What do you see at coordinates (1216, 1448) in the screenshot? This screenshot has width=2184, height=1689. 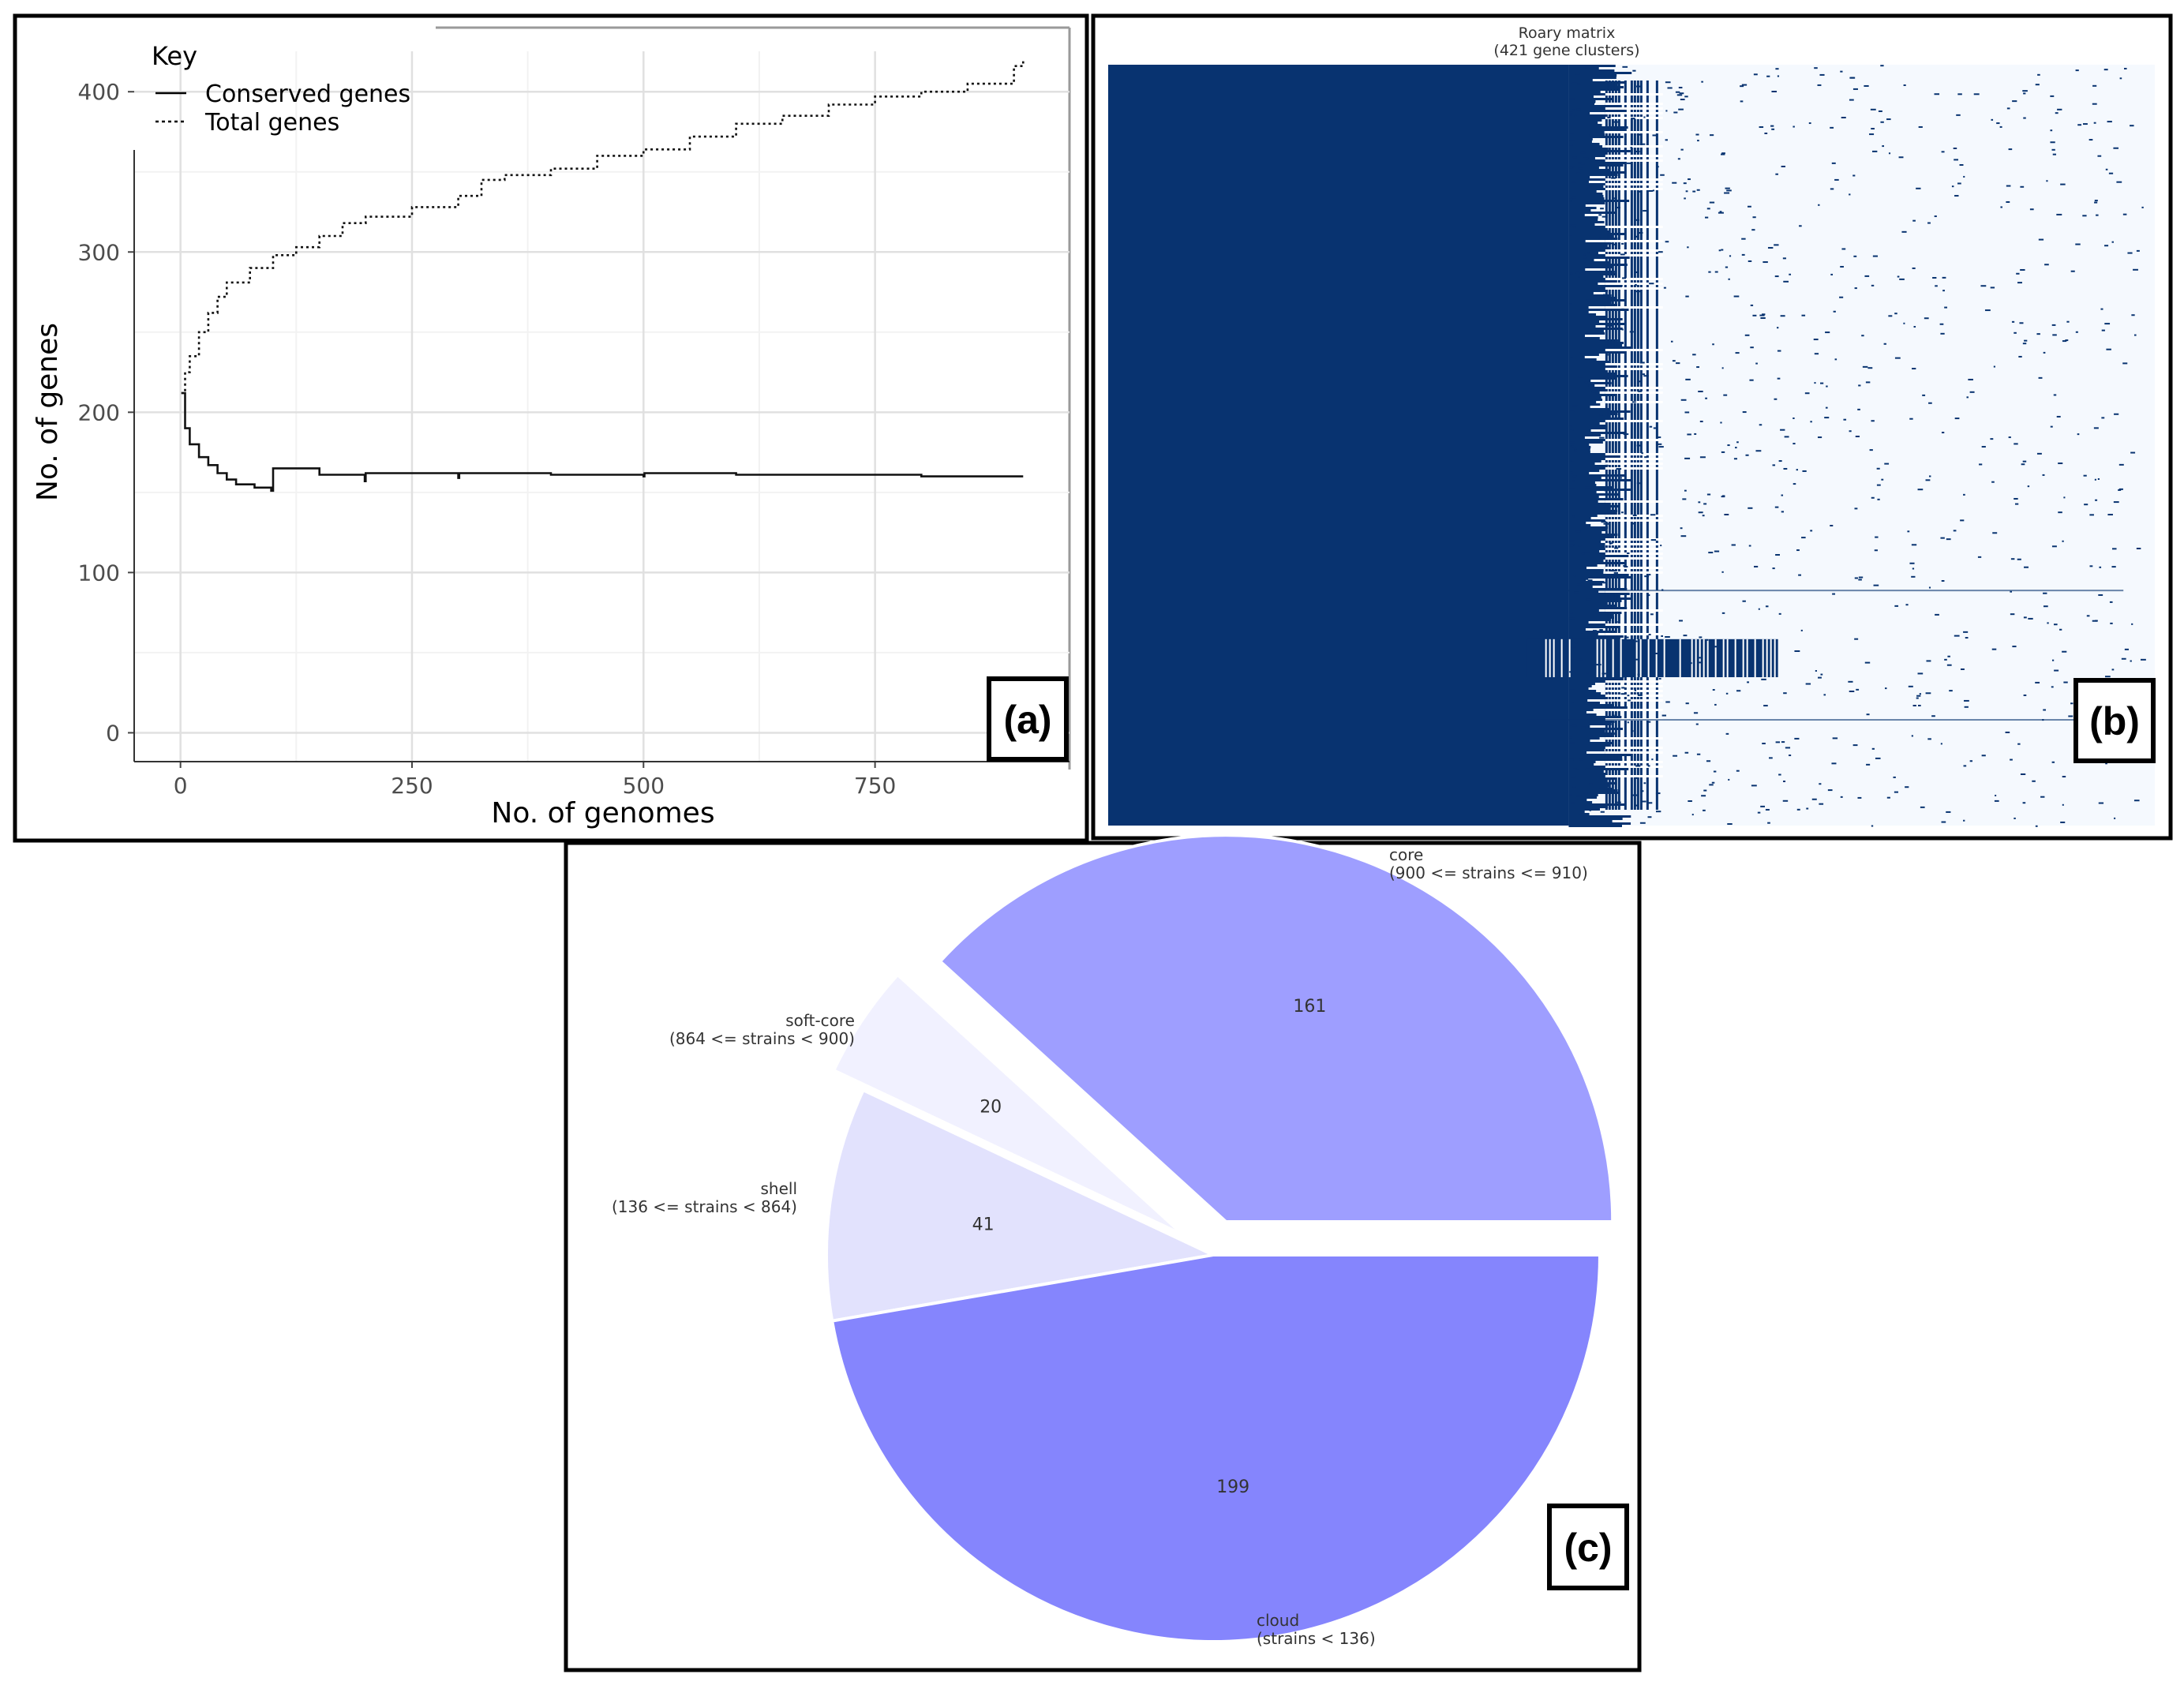 I see `pie-slice-cloud` at bounding box center [1216, 1448].